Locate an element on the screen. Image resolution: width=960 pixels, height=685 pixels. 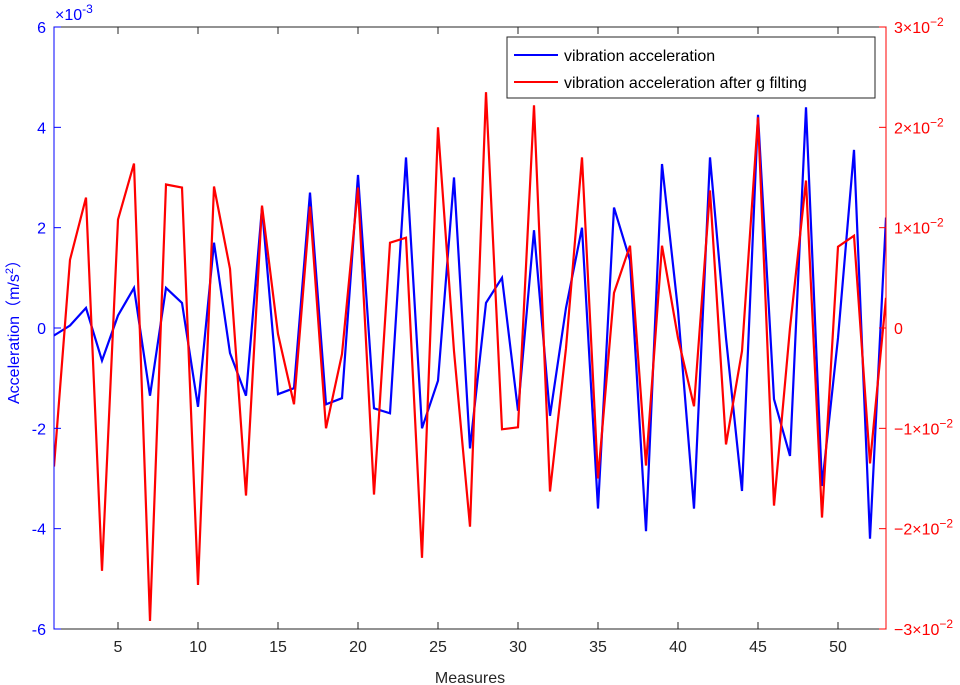
right-y-tick-label: 2×10⁻² is located at coordinates (919, 126).